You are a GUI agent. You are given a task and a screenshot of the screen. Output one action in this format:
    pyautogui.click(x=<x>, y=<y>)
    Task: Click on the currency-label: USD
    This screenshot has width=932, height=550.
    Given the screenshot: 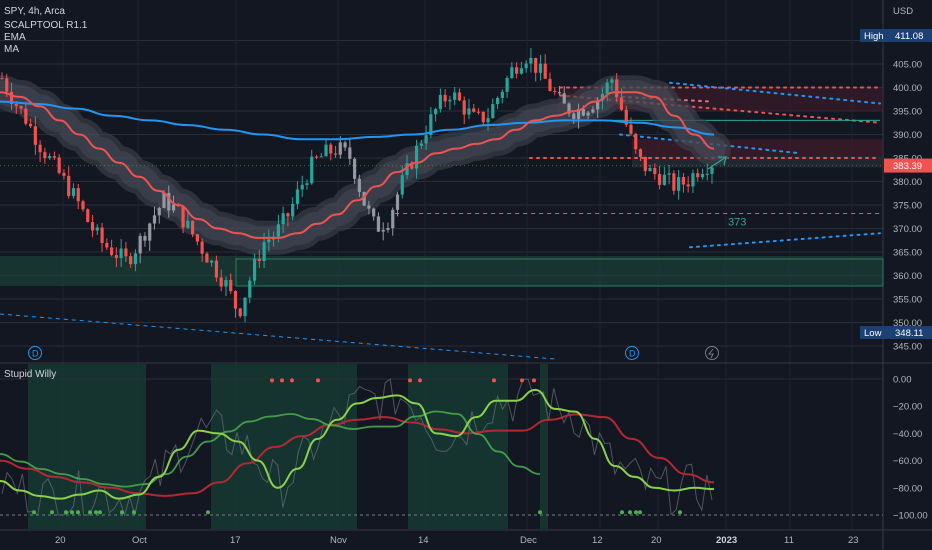 What is the action you would take?
    pyautogui.click(x=903, y=11)
    